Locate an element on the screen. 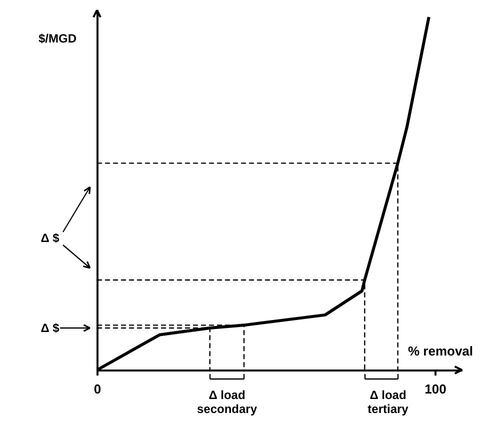 This screenshot has width=495, height=422. text: Δ load tertiary is located at coordinates (388, 402).